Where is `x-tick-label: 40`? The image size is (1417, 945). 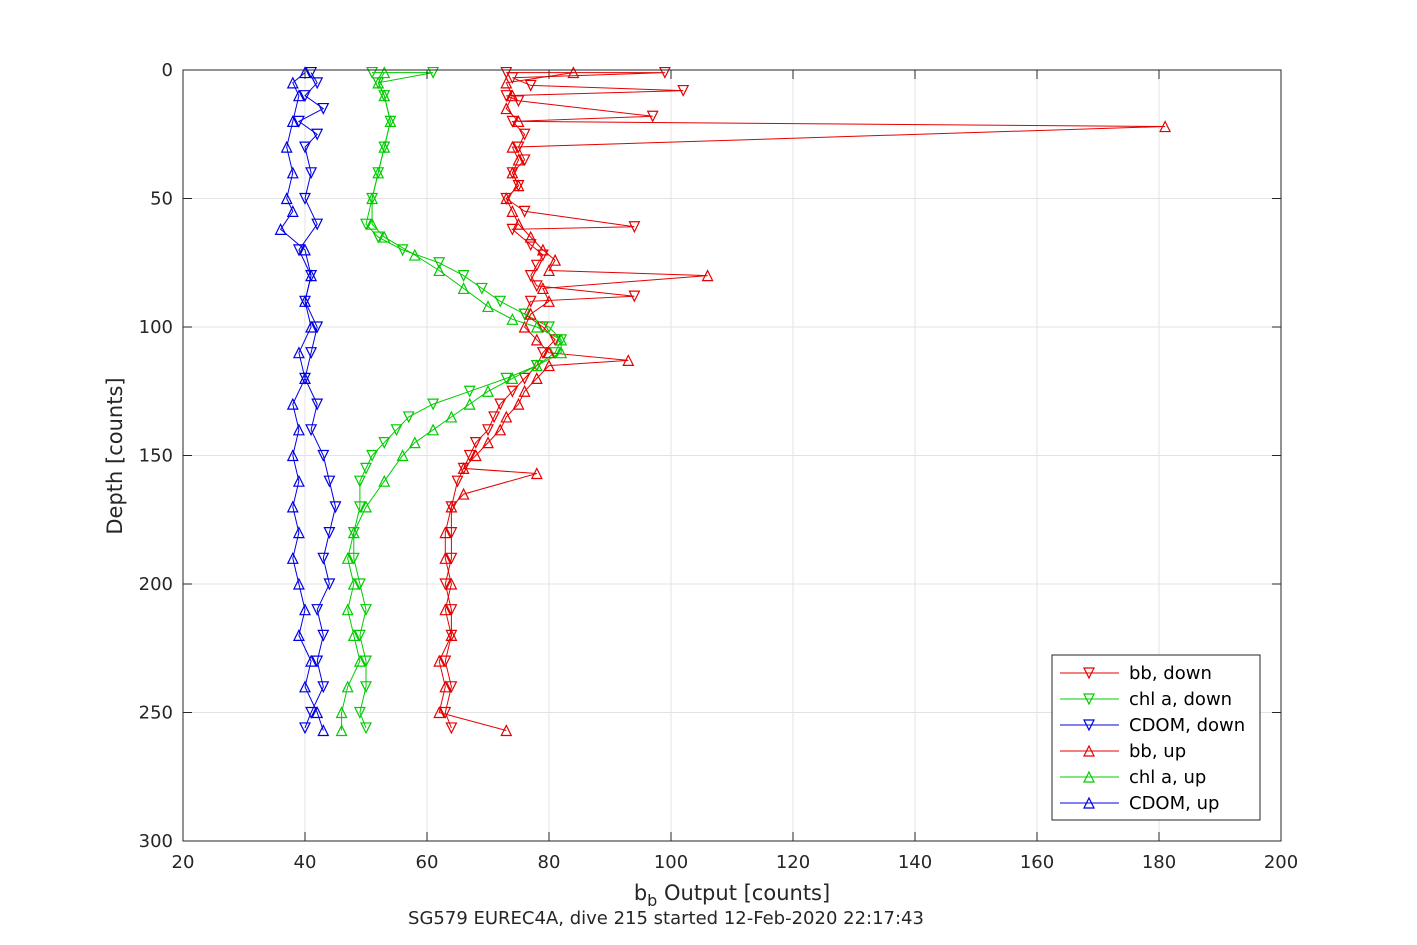 x-tick-label: 40 is located at coordinates (305, 862).